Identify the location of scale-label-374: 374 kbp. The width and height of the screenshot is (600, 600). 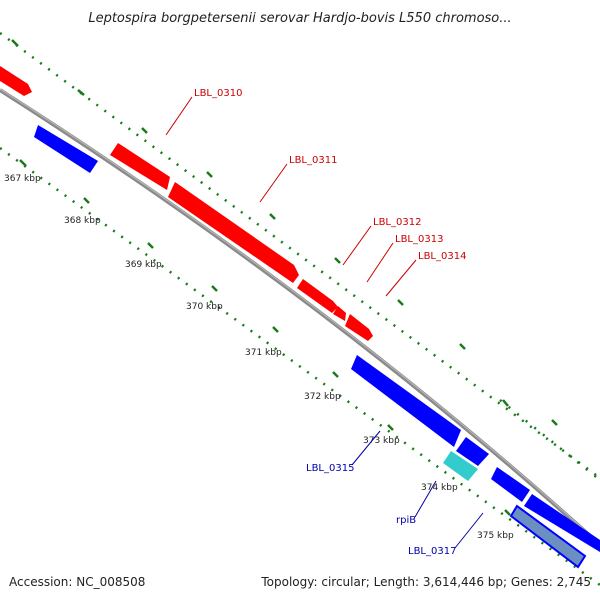
(439, 488).